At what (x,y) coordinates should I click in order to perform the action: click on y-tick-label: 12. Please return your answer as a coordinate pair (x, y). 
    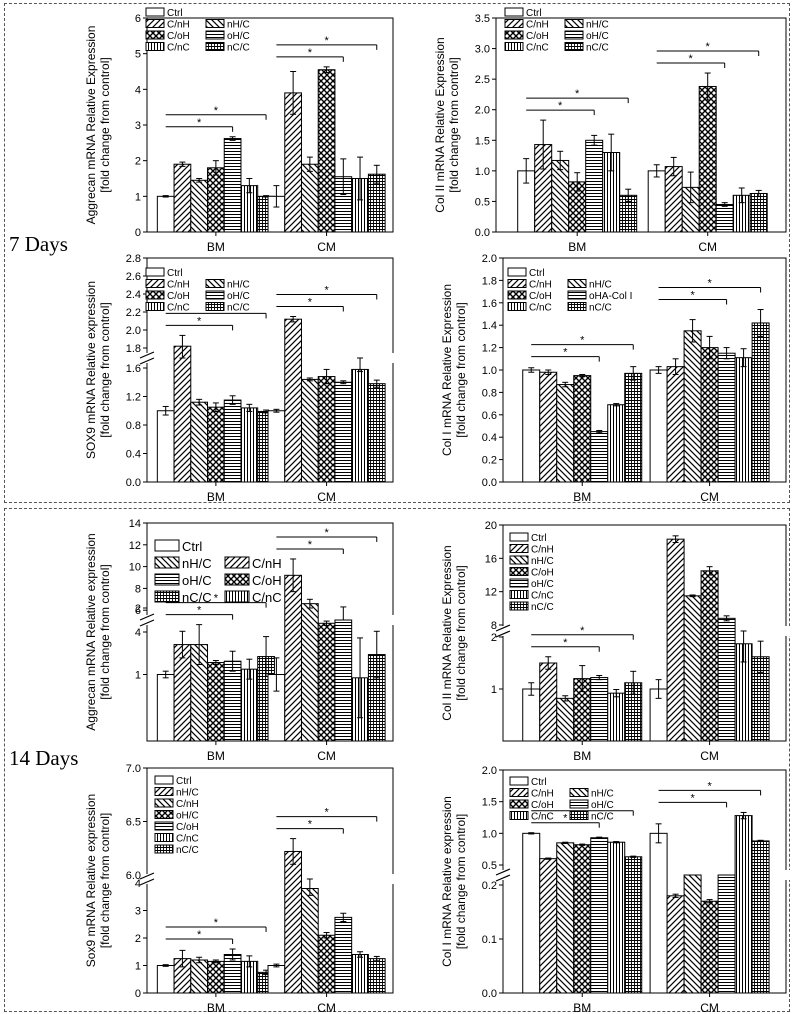
    Looking at the image, I should click on (491, 593).